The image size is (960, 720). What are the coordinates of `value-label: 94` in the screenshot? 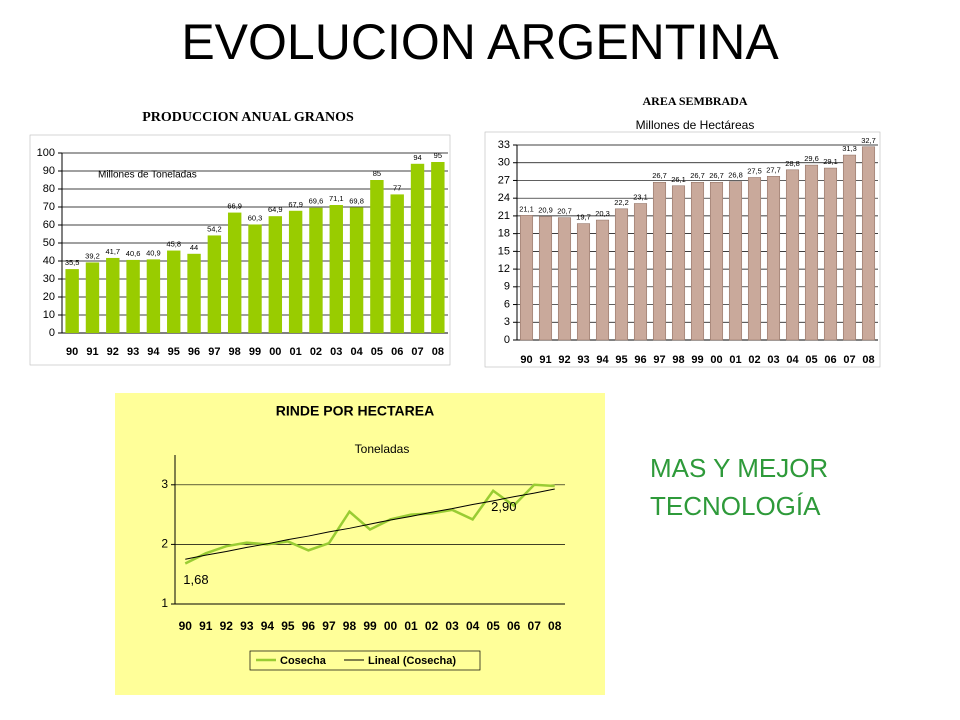 It's located at (417, 157).